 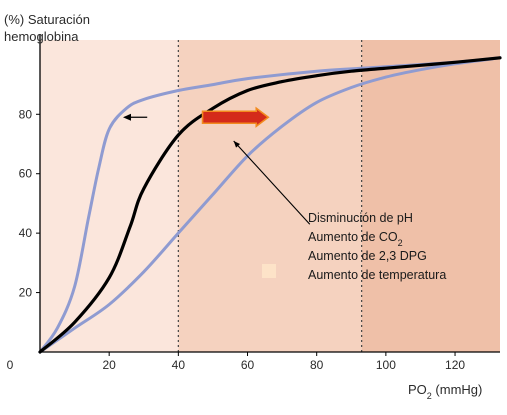 I want to click on x-tick-label: 100, so click(x=386, y=365).